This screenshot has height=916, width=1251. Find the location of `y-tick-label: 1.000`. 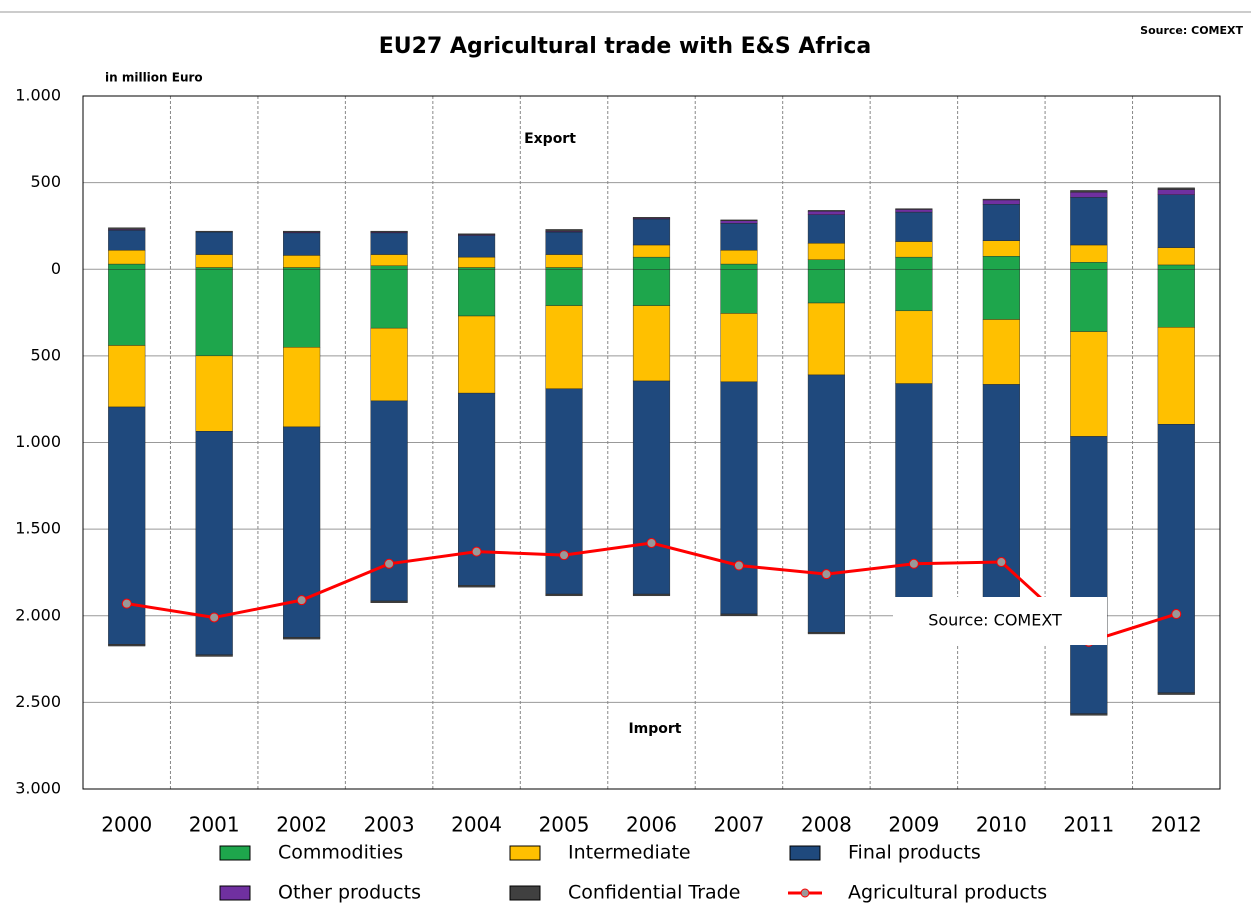

y-tick-label: 1.000 is located at coordinates (38, 95).